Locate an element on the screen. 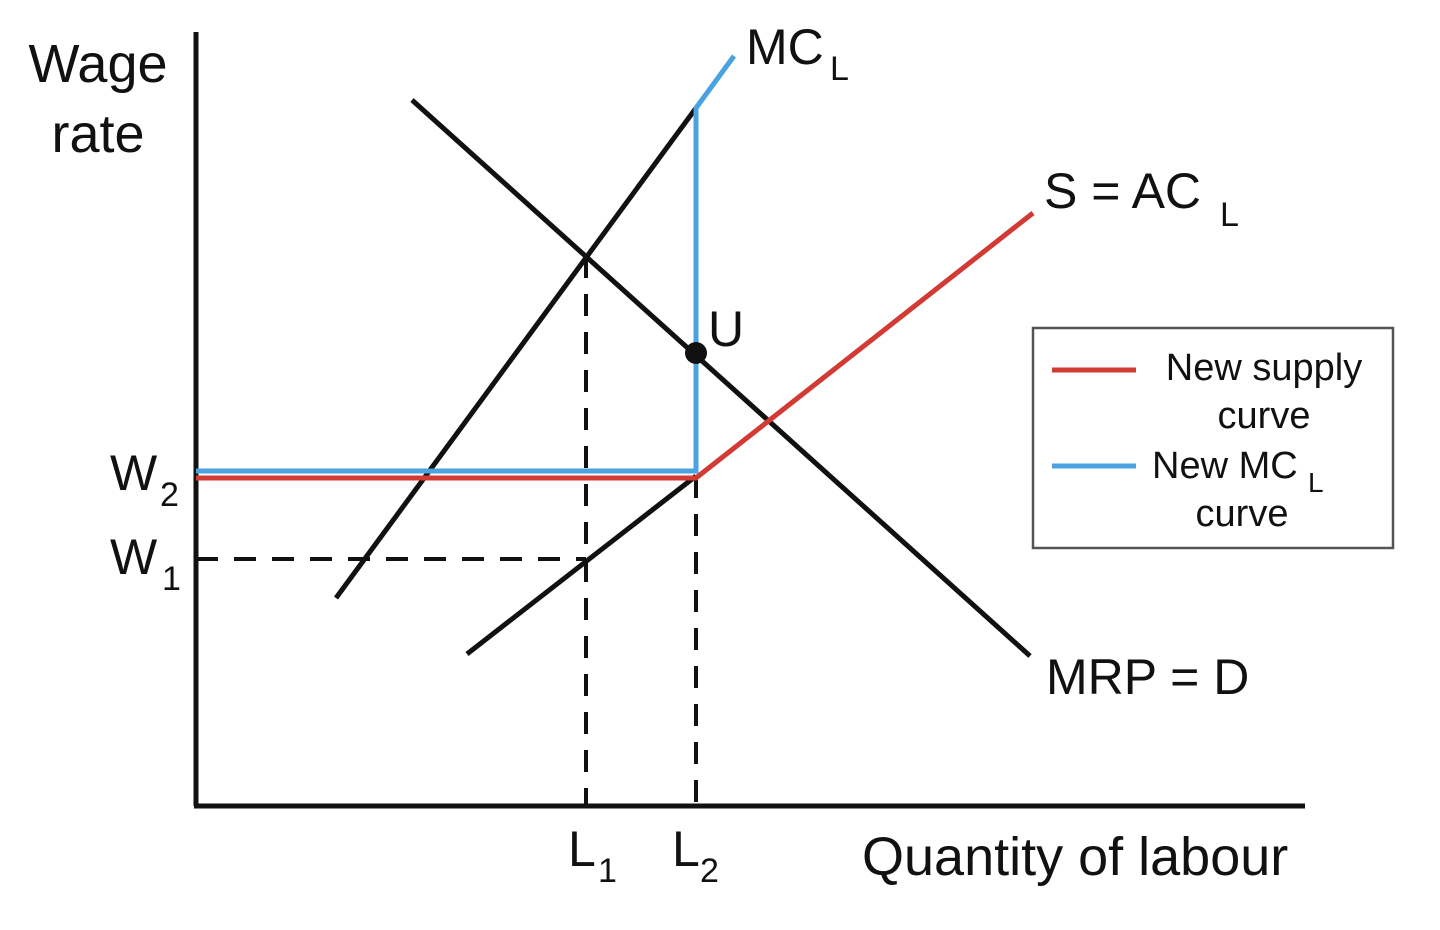 This screenshot has width=1440, height=930. original-supply-curve is located at coordinates (581, 565).